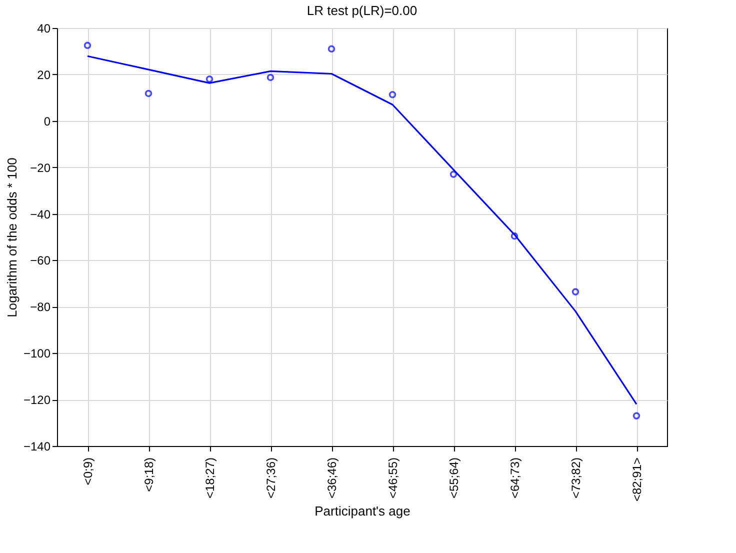 The image size is (736, 553). I want to click on y-tick-label: 0, so click(47, 121).